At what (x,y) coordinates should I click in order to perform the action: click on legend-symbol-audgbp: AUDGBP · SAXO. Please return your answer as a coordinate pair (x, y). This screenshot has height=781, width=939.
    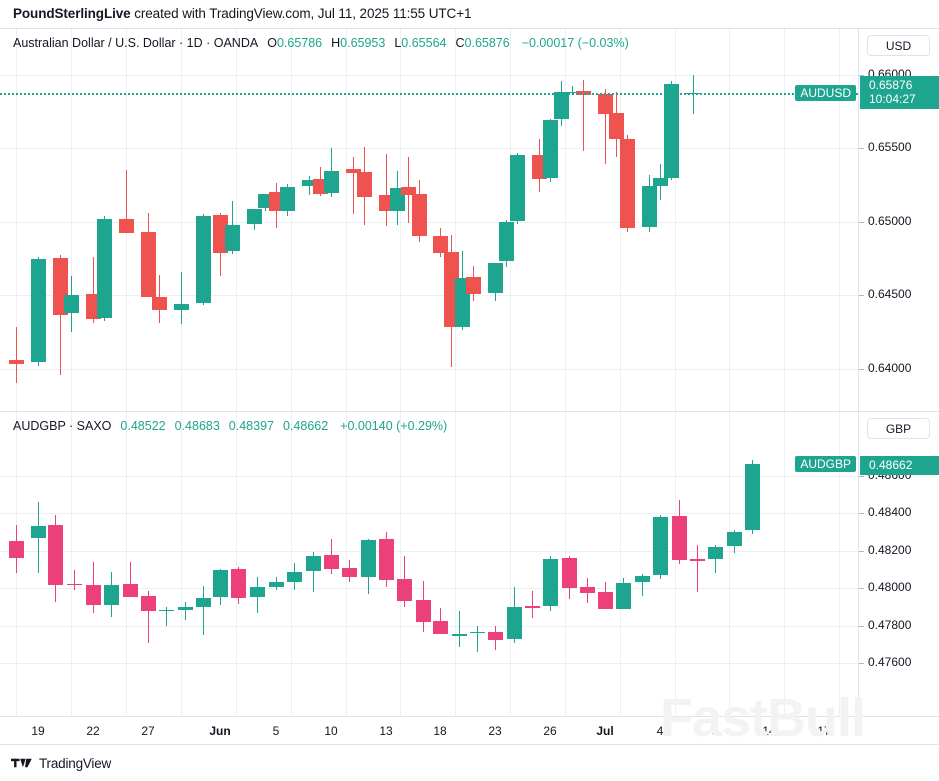
    Looking at the image, I should click on (62, 426).